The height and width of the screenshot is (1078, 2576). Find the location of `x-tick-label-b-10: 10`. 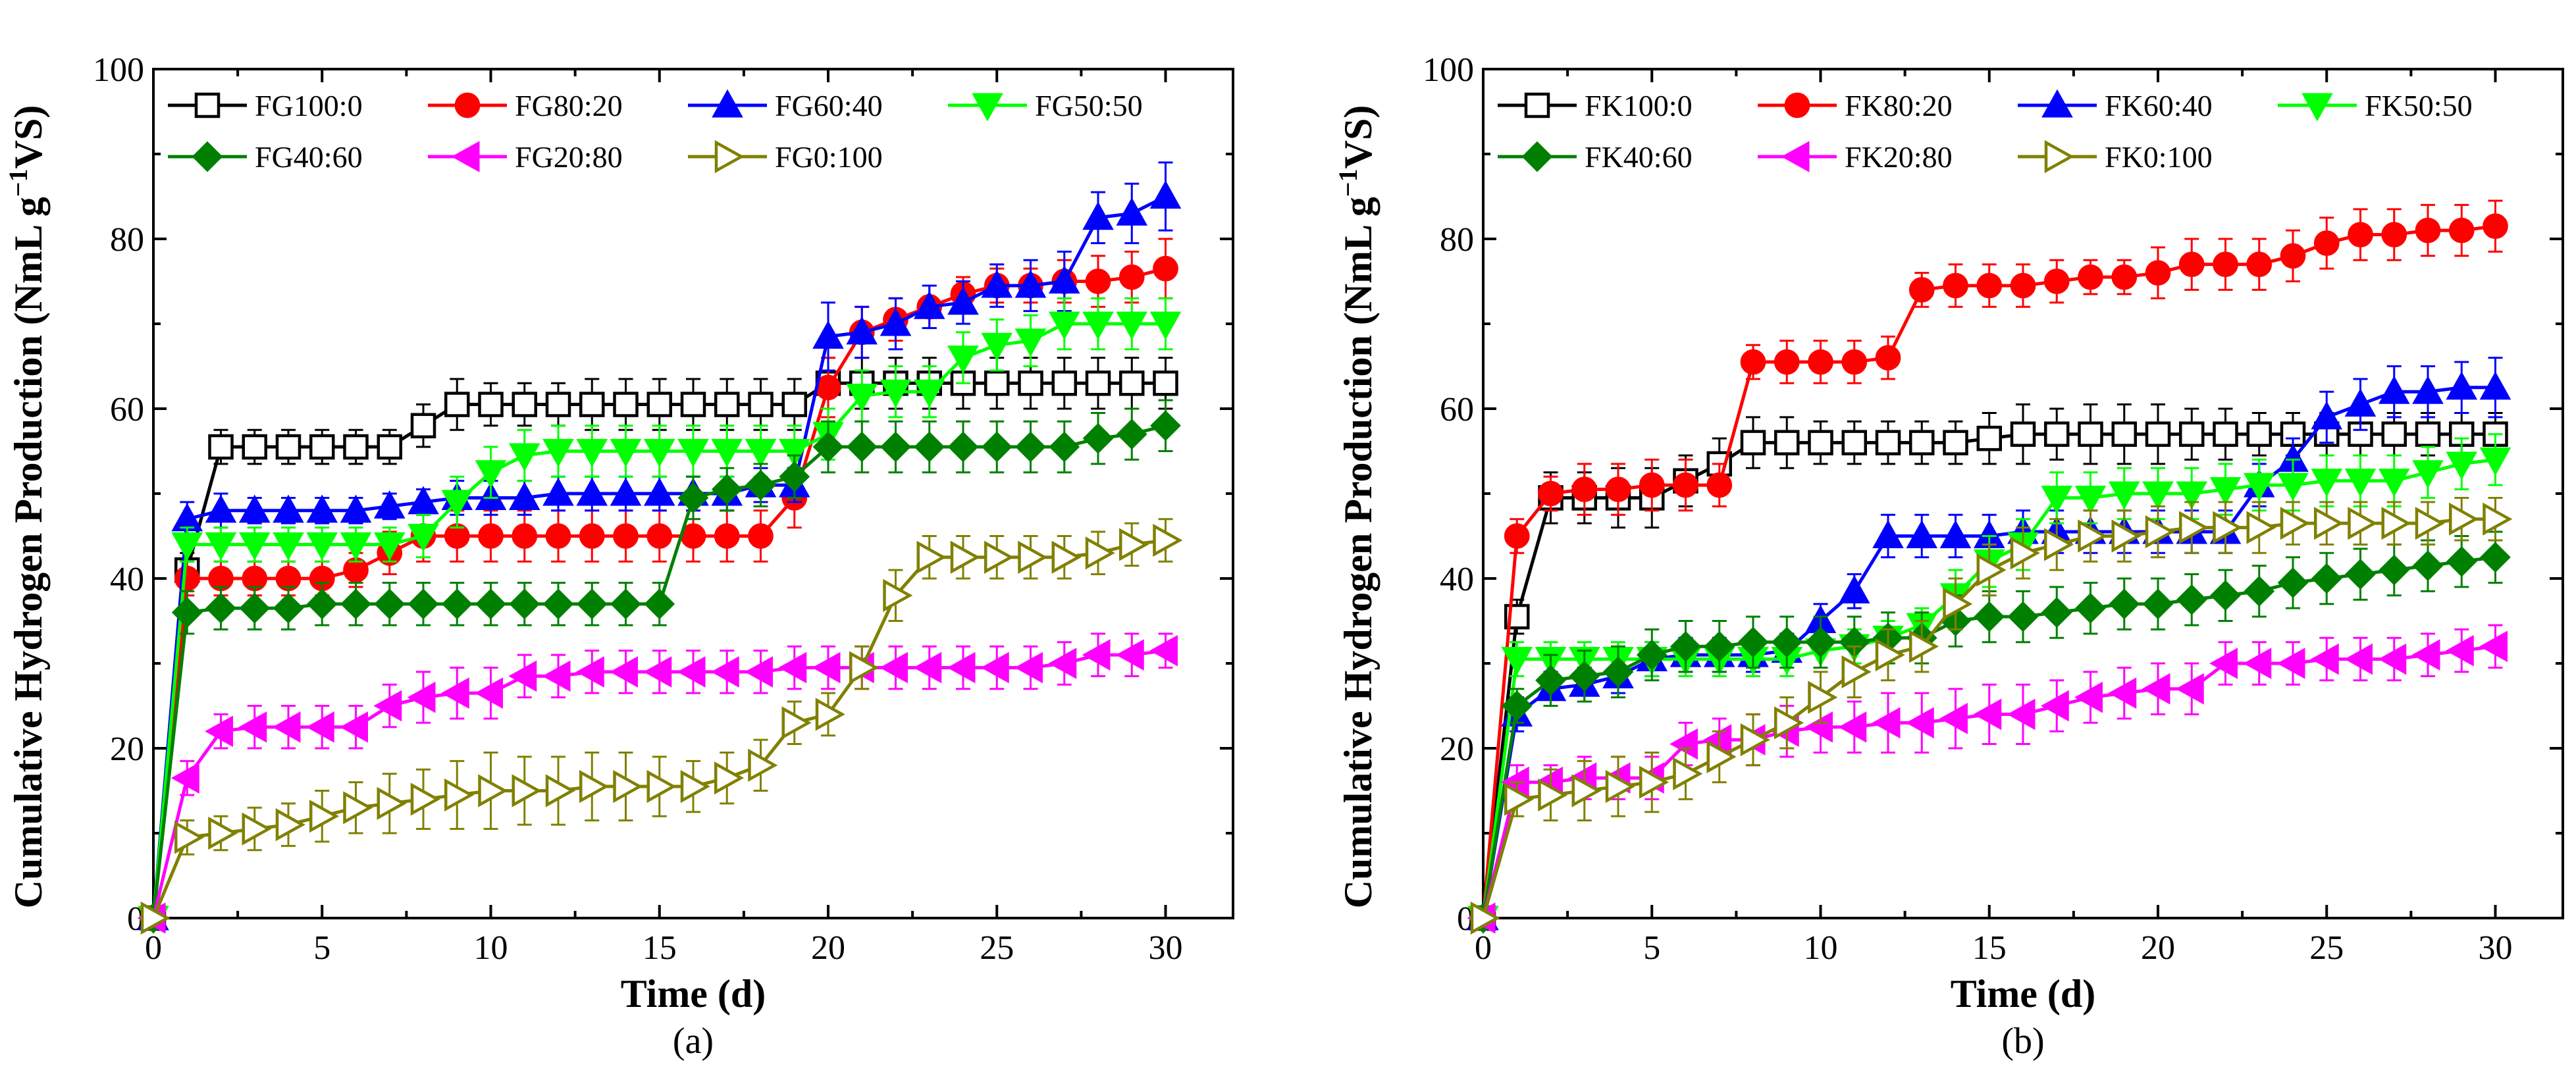

x-tick-label-b-10: 10 is located at coordinates (1821, 948).